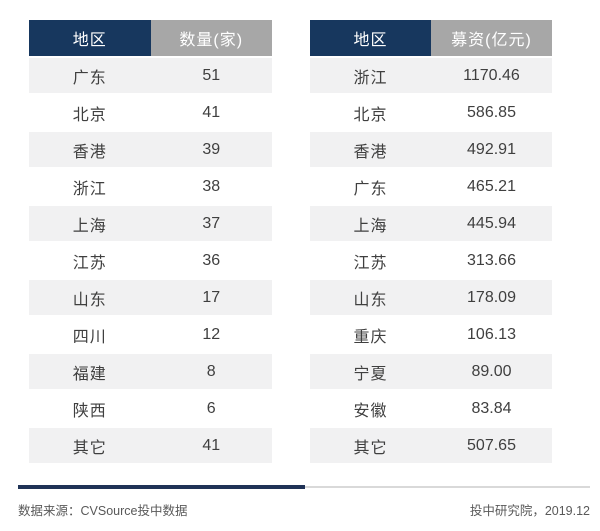  Describe the element at coordinates (211, 75) in the screenshot. I see `value-cell: 51` at that location.